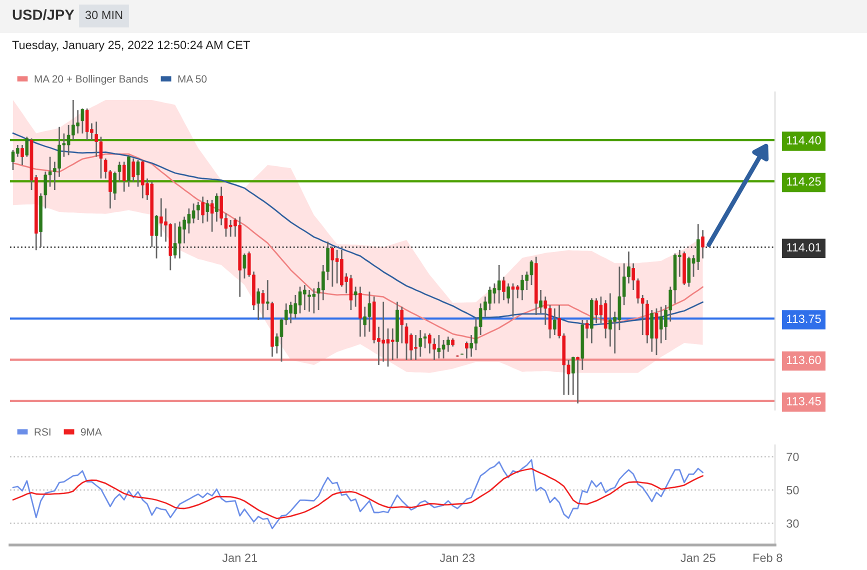 This screenshot has width=867, height=570. I want to click on y-tick-label: 114.01, so click(804, 247).